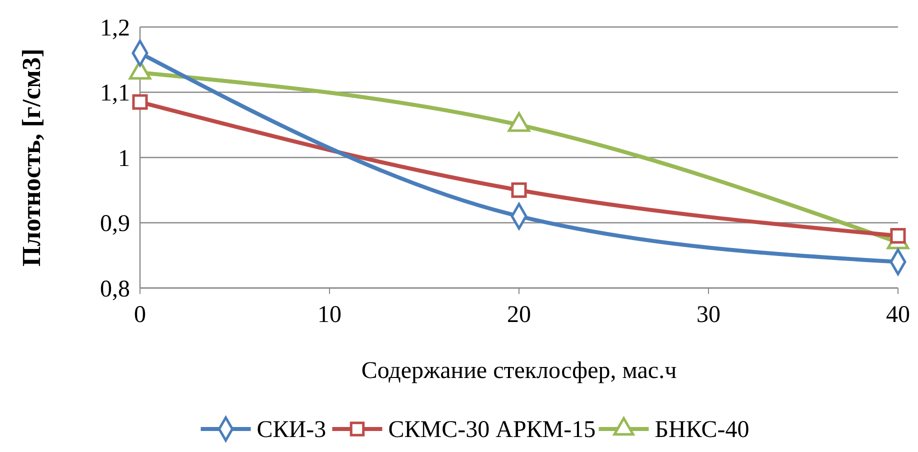 The width and height of the screenshot is (918, 452). I want to click on x-axis-title: Содержание стеклосфер, мас.ч, so click(519, 371).